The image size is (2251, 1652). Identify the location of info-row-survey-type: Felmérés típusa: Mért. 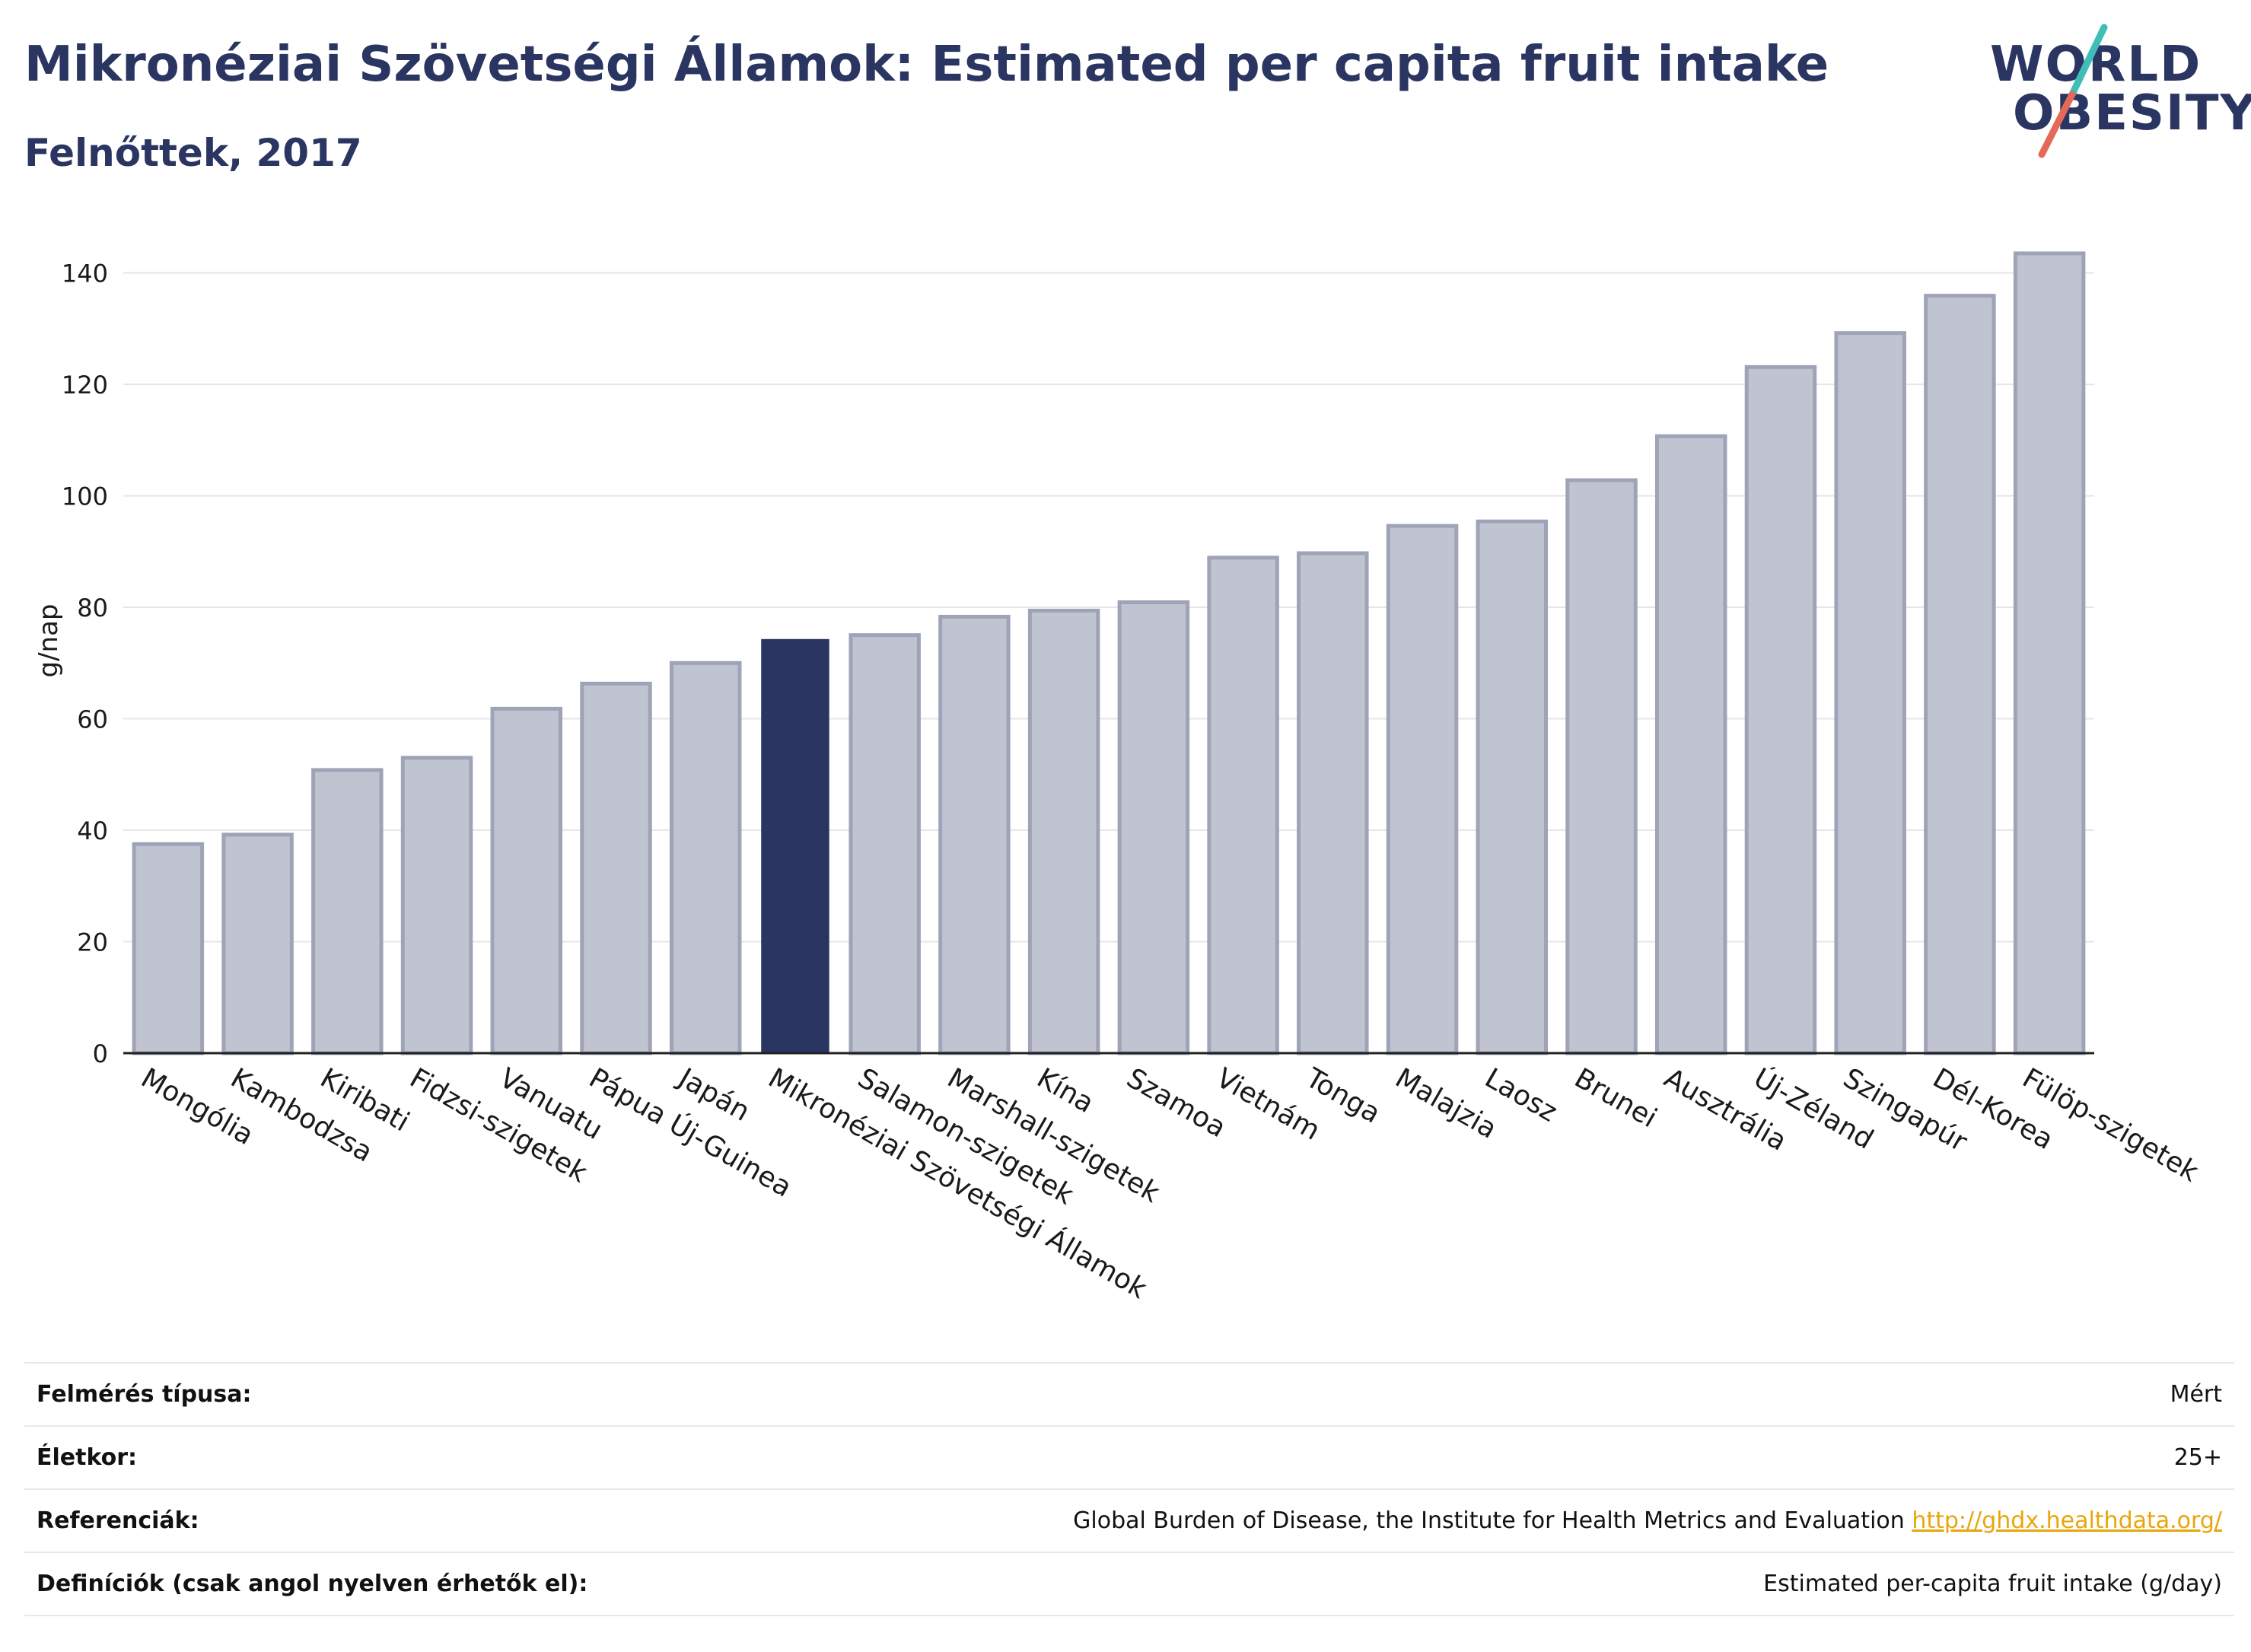
(1129, 1394).